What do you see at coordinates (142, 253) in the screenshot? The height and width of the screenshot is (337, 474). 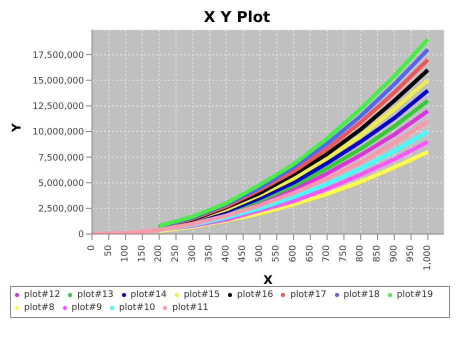 I see `x-tick-label: 150` at bounding box center [142, 253].